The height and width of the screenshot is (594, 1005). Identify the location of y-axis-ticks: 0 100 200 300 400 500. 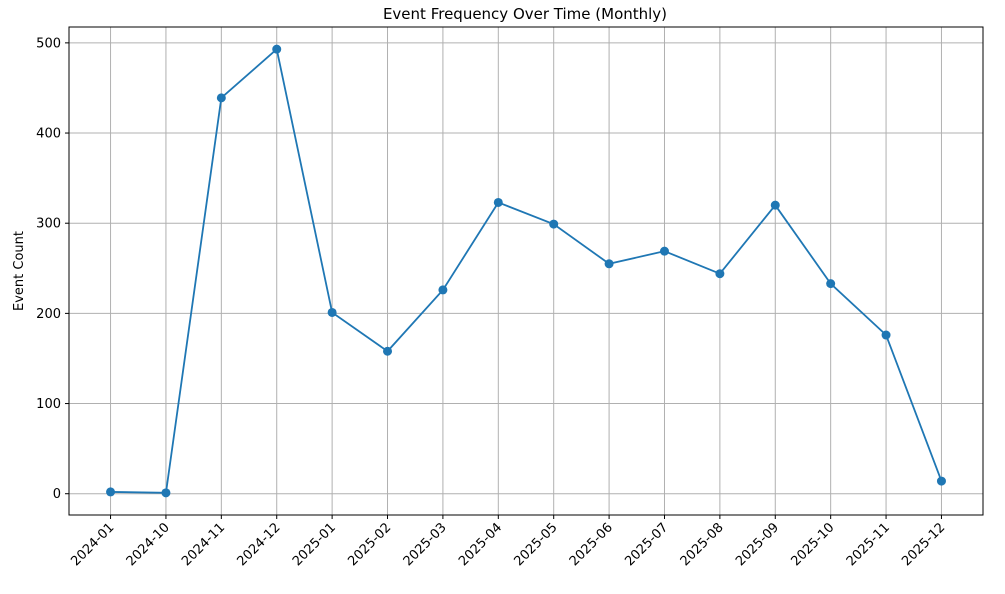
(52, 269).